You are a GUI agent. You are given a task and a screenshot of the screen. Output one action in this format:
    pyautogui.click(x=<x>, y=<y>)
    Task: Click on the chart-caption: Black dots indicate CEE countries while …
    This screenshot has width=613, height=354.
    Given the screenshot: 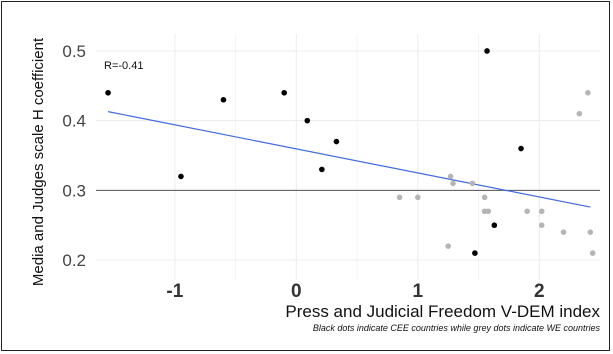 What is the action you would take?
    pyautogui.click(x=457, y=328)
    